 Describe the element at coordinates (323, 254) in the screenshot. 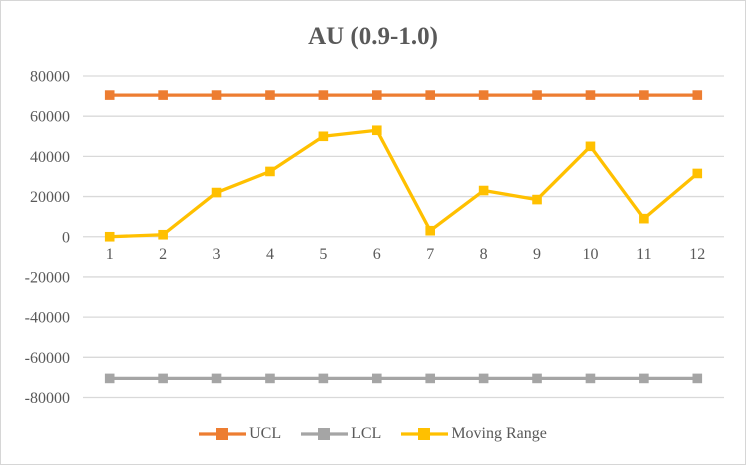

I see `x-axis-tick-label: 5` at that location.